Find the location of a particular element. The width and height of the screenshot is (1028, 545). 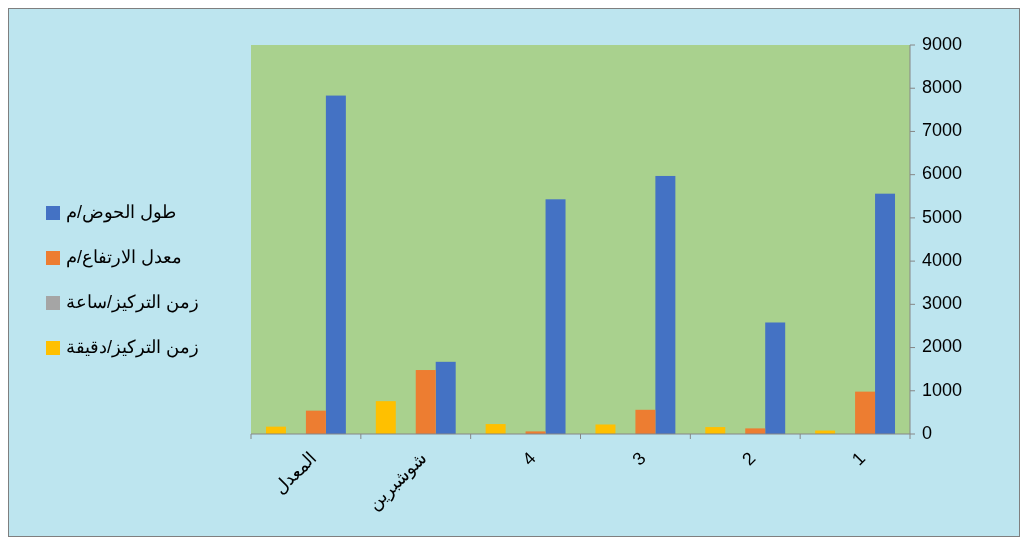

y-tick-label: 6000 is located at coordinates (942, 173).